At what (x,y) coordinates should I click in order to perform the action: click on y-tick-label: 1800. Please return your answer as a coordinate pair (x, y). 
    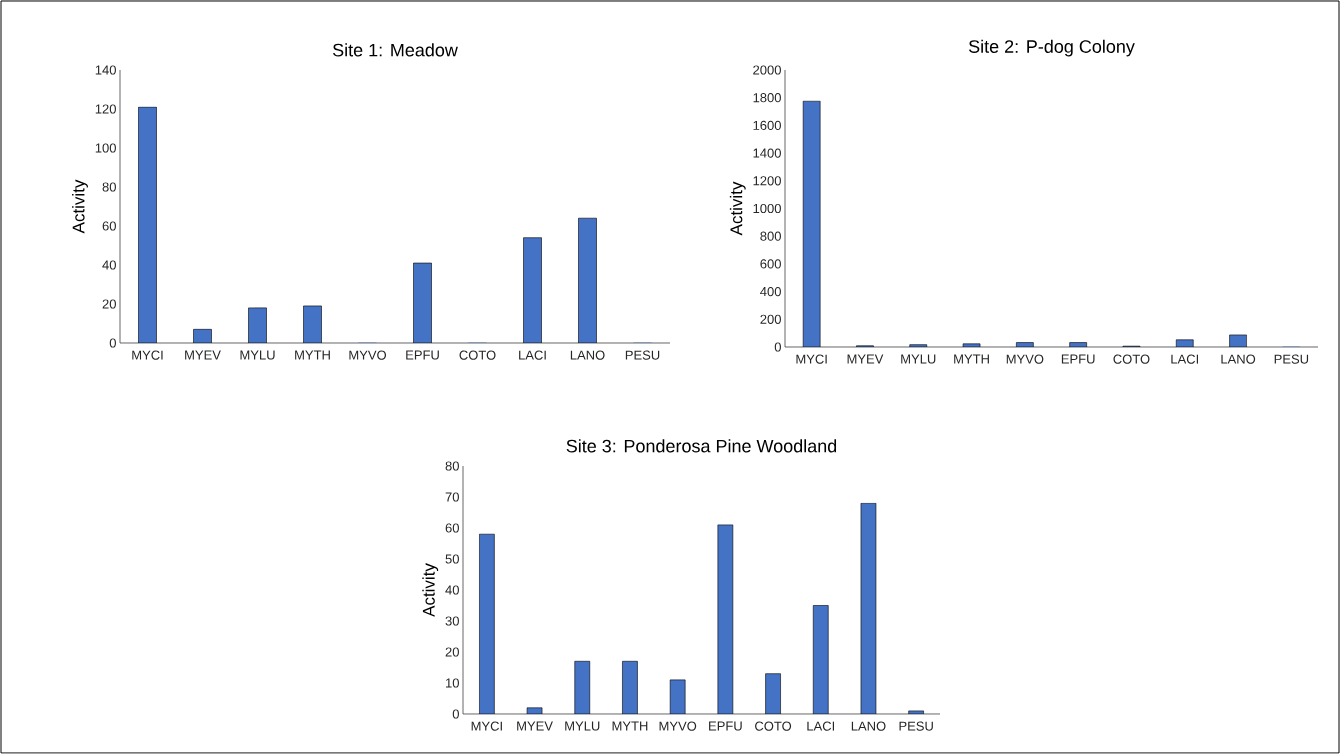
    Looking at the image, I should click on (767, 98).